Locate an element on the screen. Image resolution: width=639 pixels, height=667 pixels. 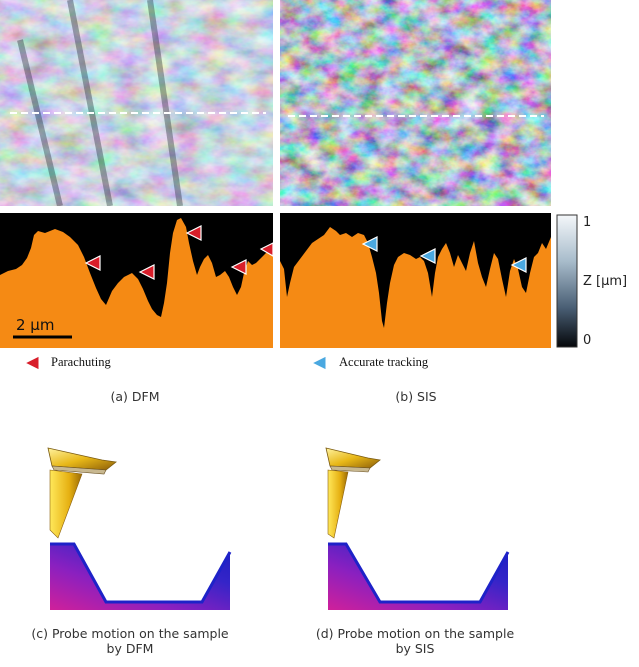
profile-fill-sis is located at coordinates (415, 287).